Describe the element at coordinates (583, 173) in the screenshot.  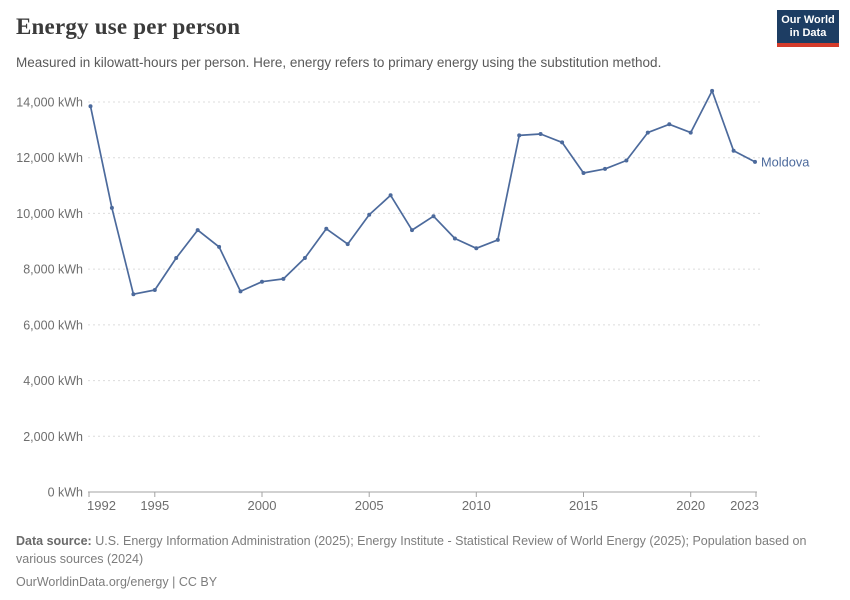
I see `data-point-2015` at that location.